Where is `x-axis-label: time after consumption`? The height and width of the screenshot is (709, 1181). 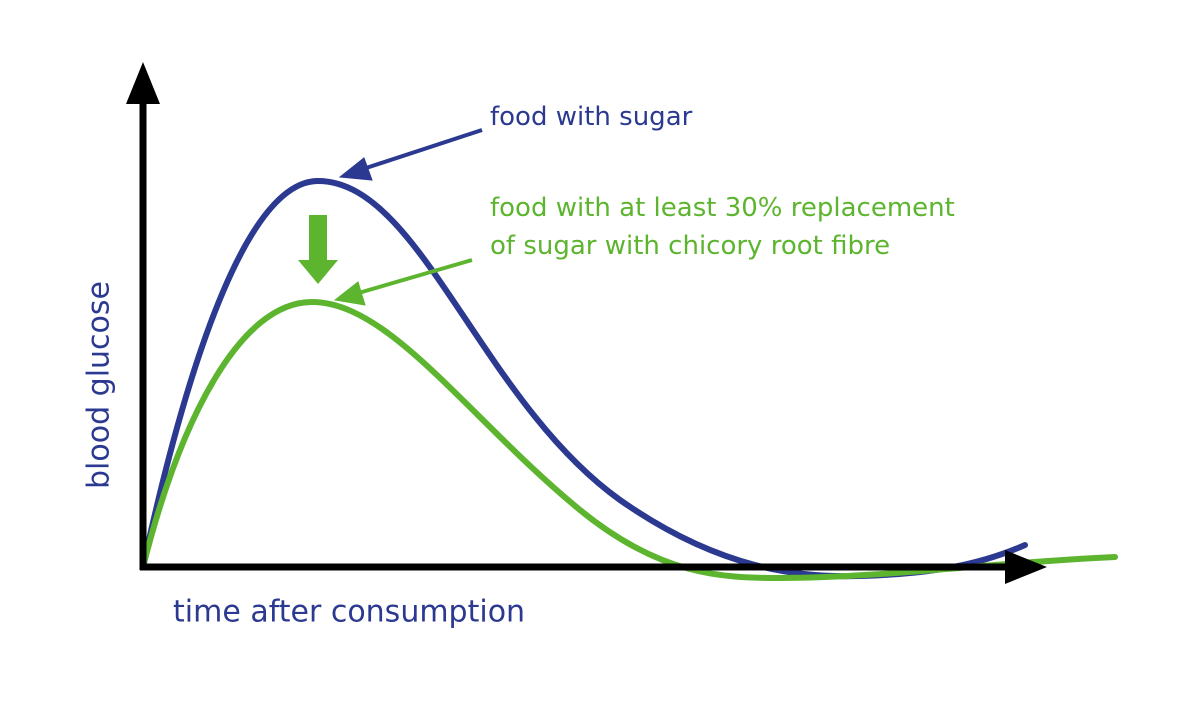 x-axis-label: time after consumption is located at coordinates (349, 612).